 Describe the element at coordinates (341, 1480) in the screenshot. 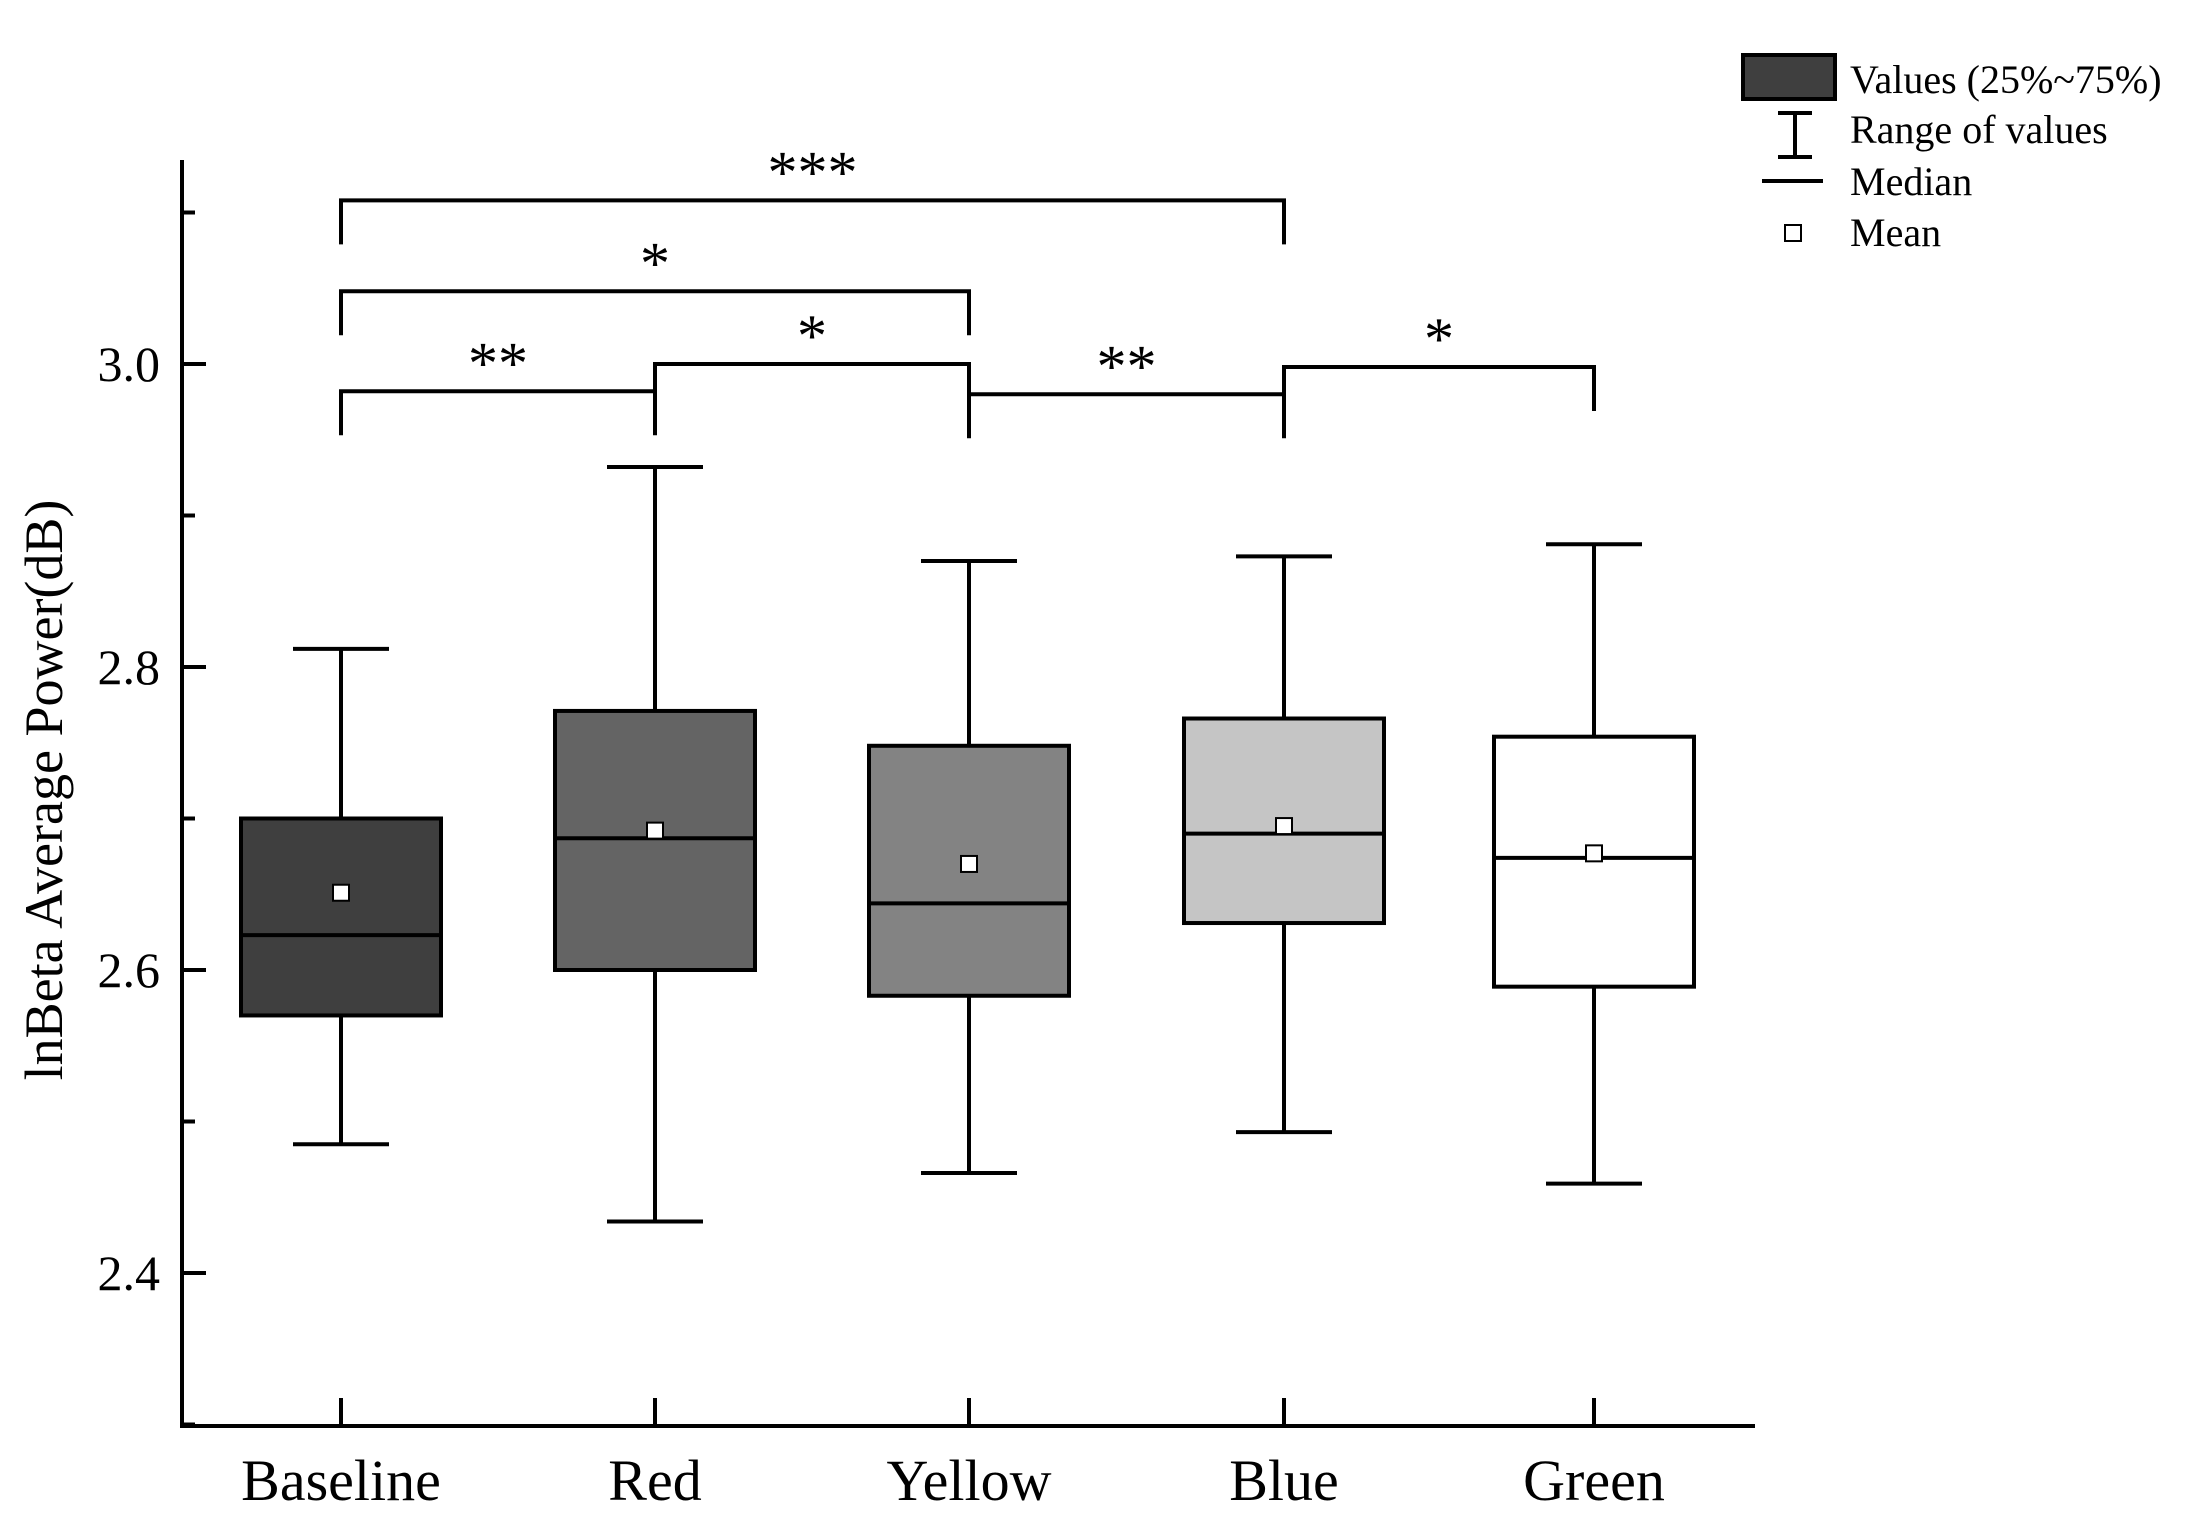

I see `x-tick-label-baseline: Baseline` at that location.